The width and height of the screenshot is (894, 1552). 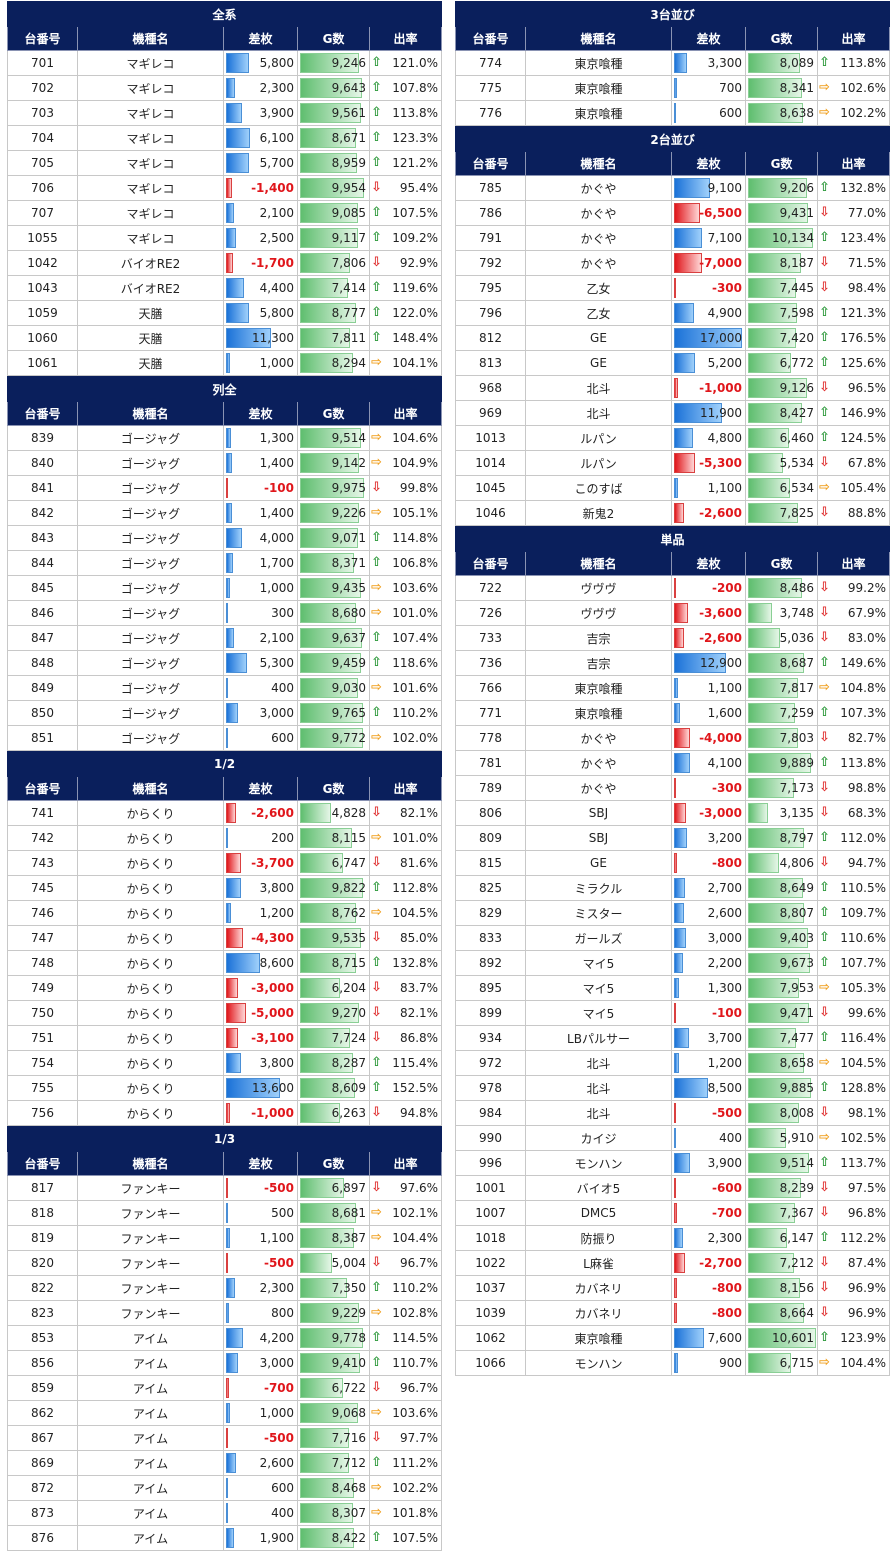 What do you see at coordinates (853, 663) in the screenshot?
I see `rate-cell: ⇧ 149.6%` at bounding box center [853, 663].